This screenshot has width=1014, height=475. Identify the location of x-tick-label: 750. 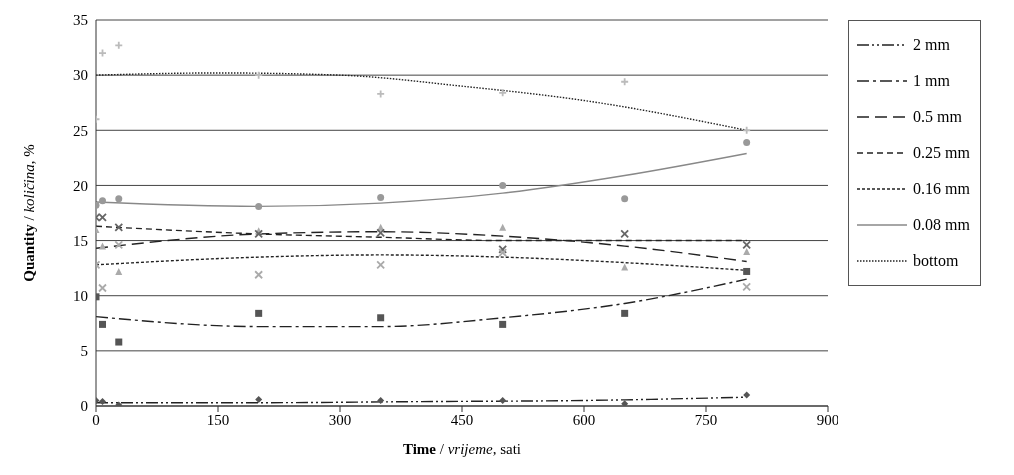
(706, 419).